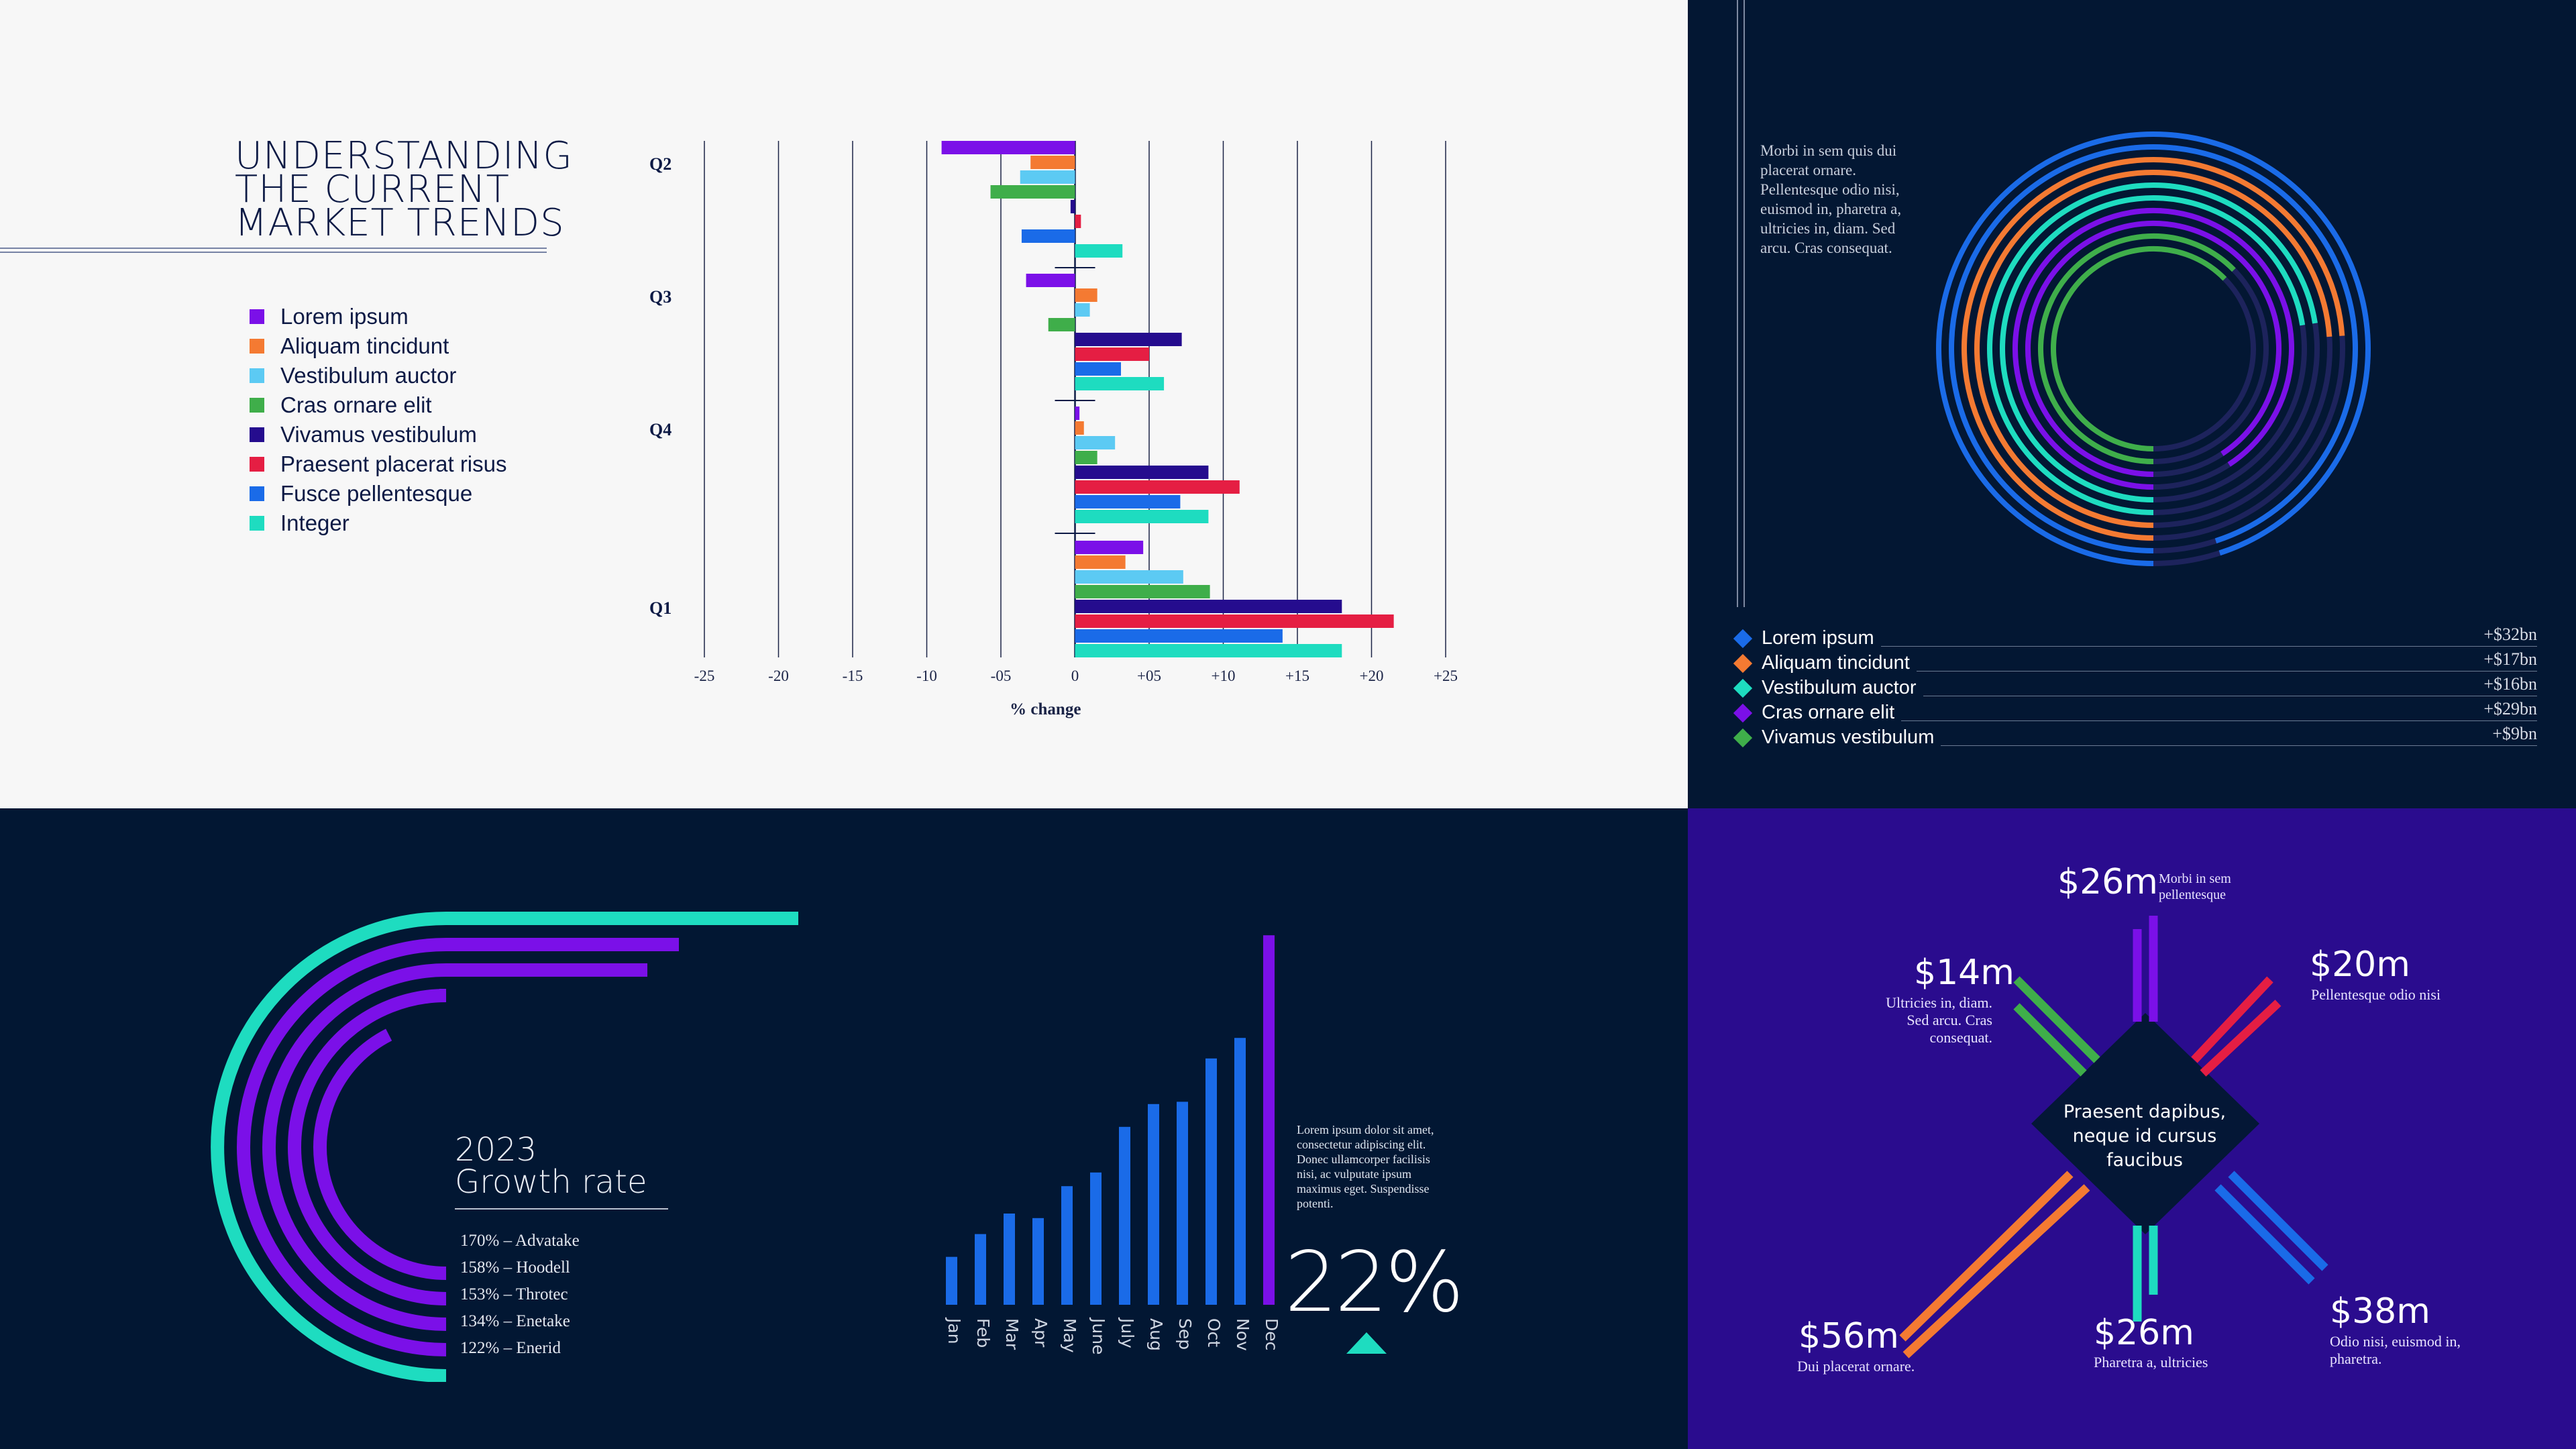 The image size is (2576, 1449). Describe the element at coordinates (1224, 675) in the screenshot. I see `x-tick-label: +10` at that location.